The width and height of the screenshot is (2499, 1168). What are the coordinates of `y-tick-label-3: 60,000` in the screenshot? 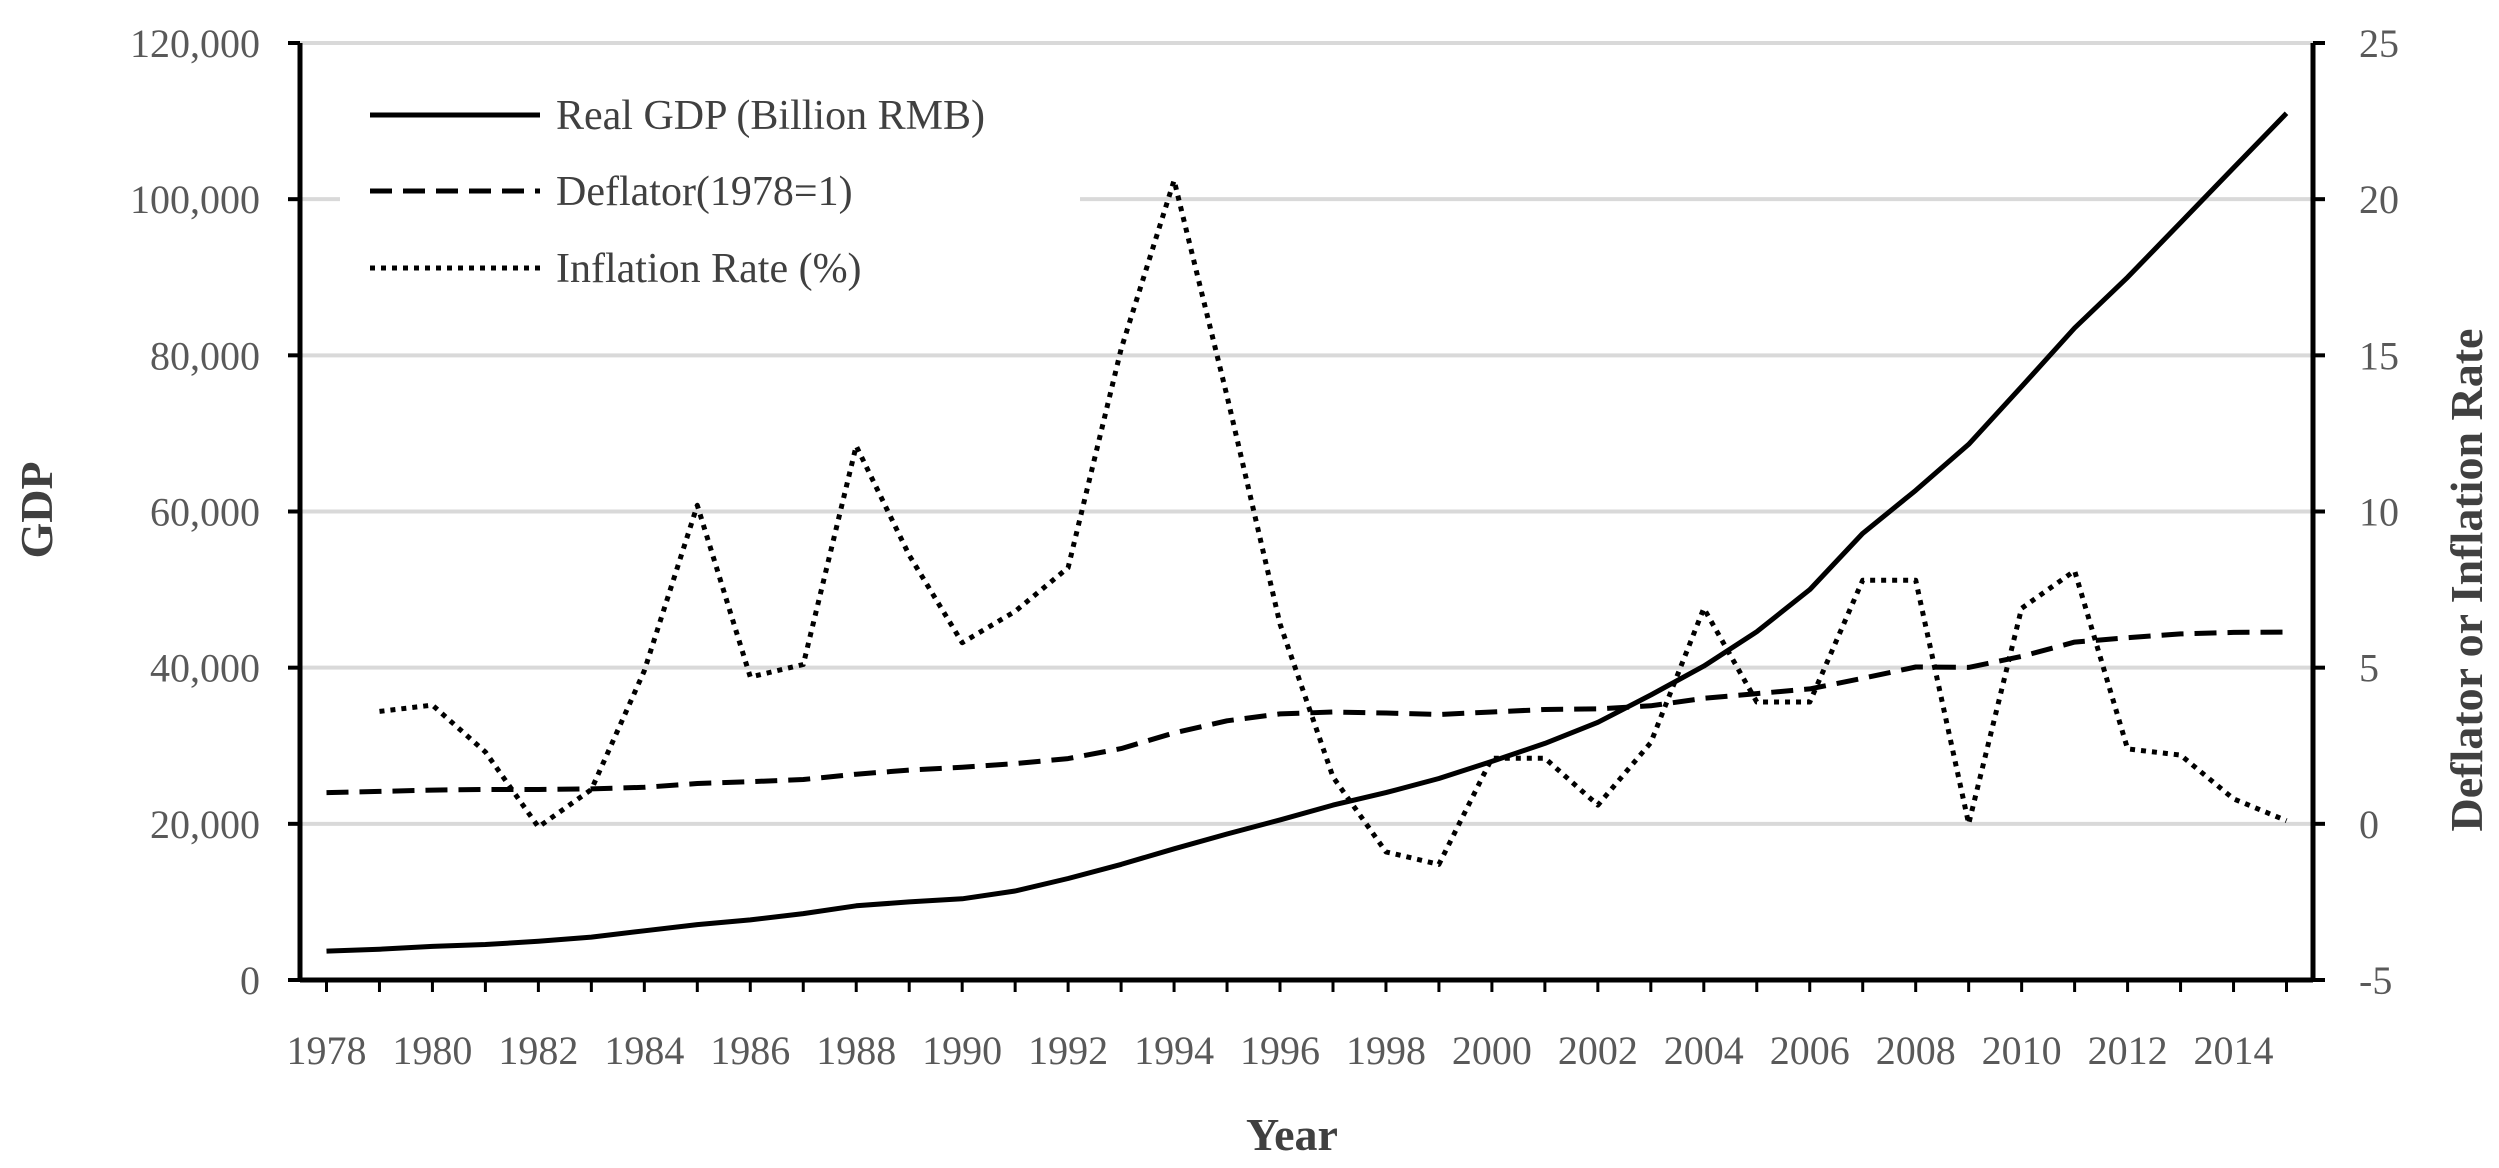 It's located at (205, 512).